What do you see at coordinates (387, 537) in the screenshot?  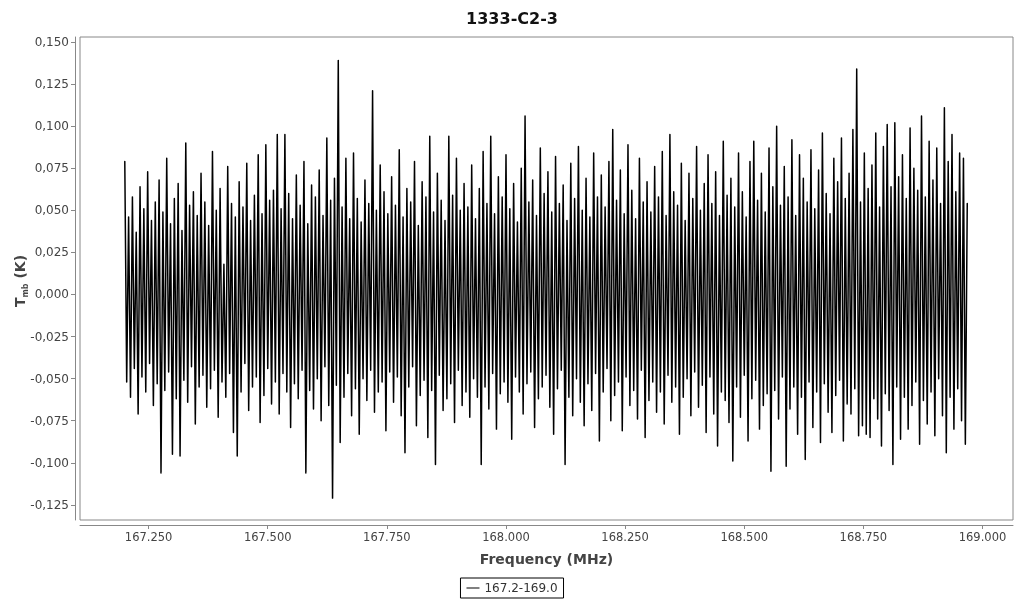 I see `x-tick-label: 167.750` at bounding box center [387, 537].